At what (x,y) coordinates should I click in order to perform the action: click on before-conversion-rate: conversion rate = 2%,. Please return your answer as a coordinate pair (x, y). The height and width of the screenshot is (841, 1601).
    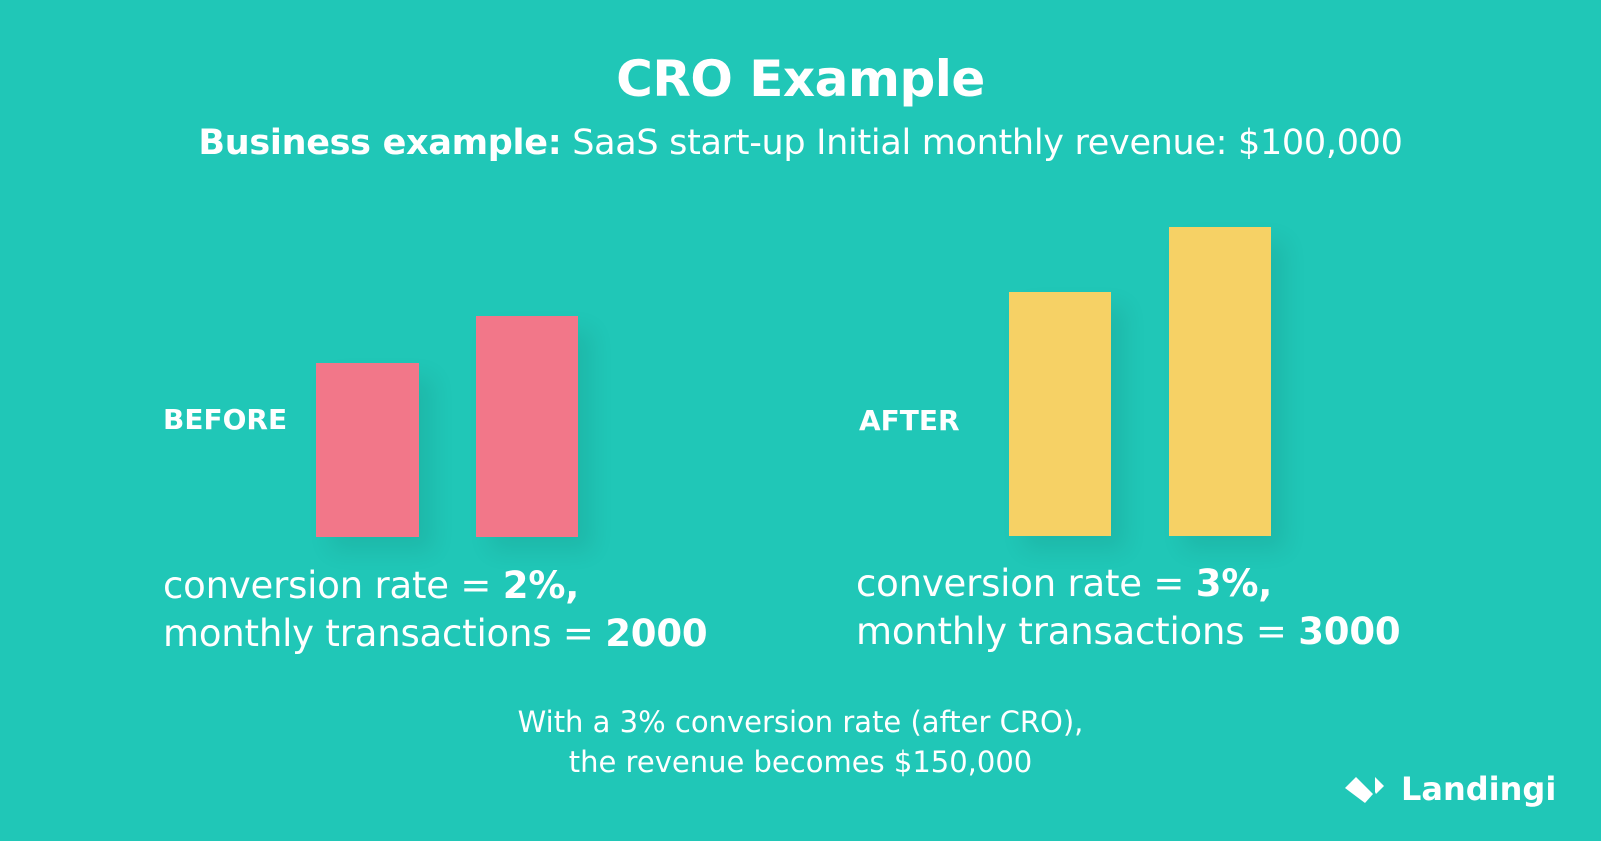
    Looking at the image, I should click on (371, 585).